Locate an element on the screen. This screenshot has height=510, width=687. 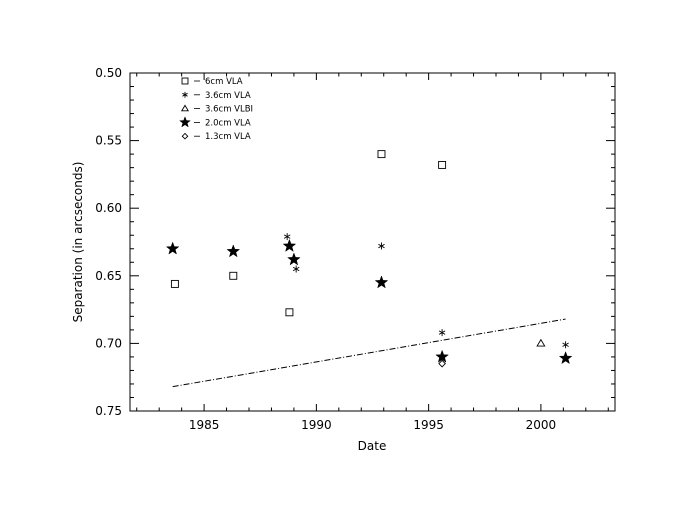
y-tick-label: 0.55 is located at coordinates (108, 141).